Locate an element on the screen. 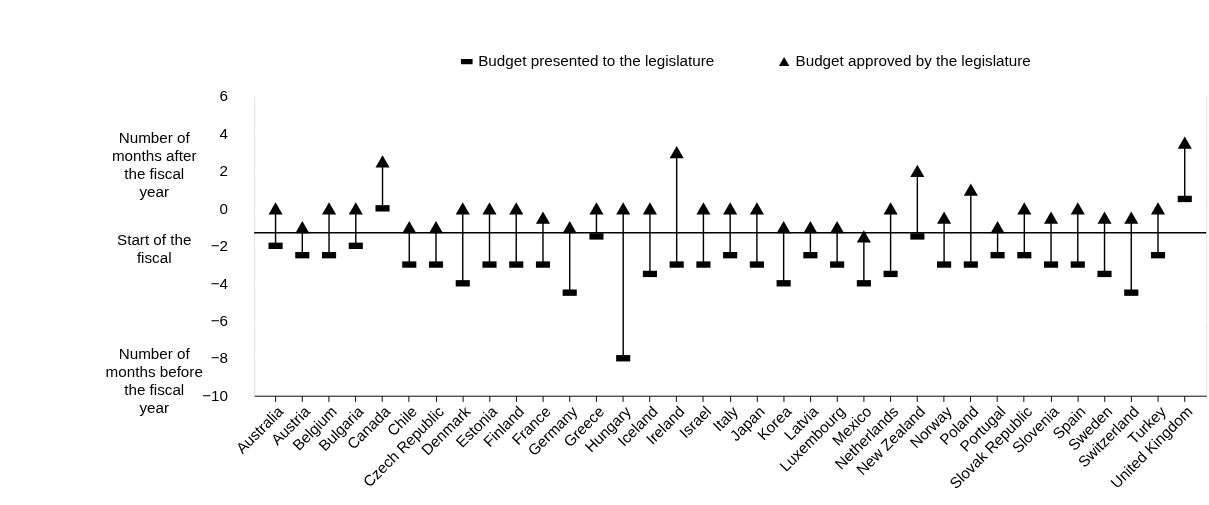  y-tick-label: 4 is located at coordinates (224, 133).